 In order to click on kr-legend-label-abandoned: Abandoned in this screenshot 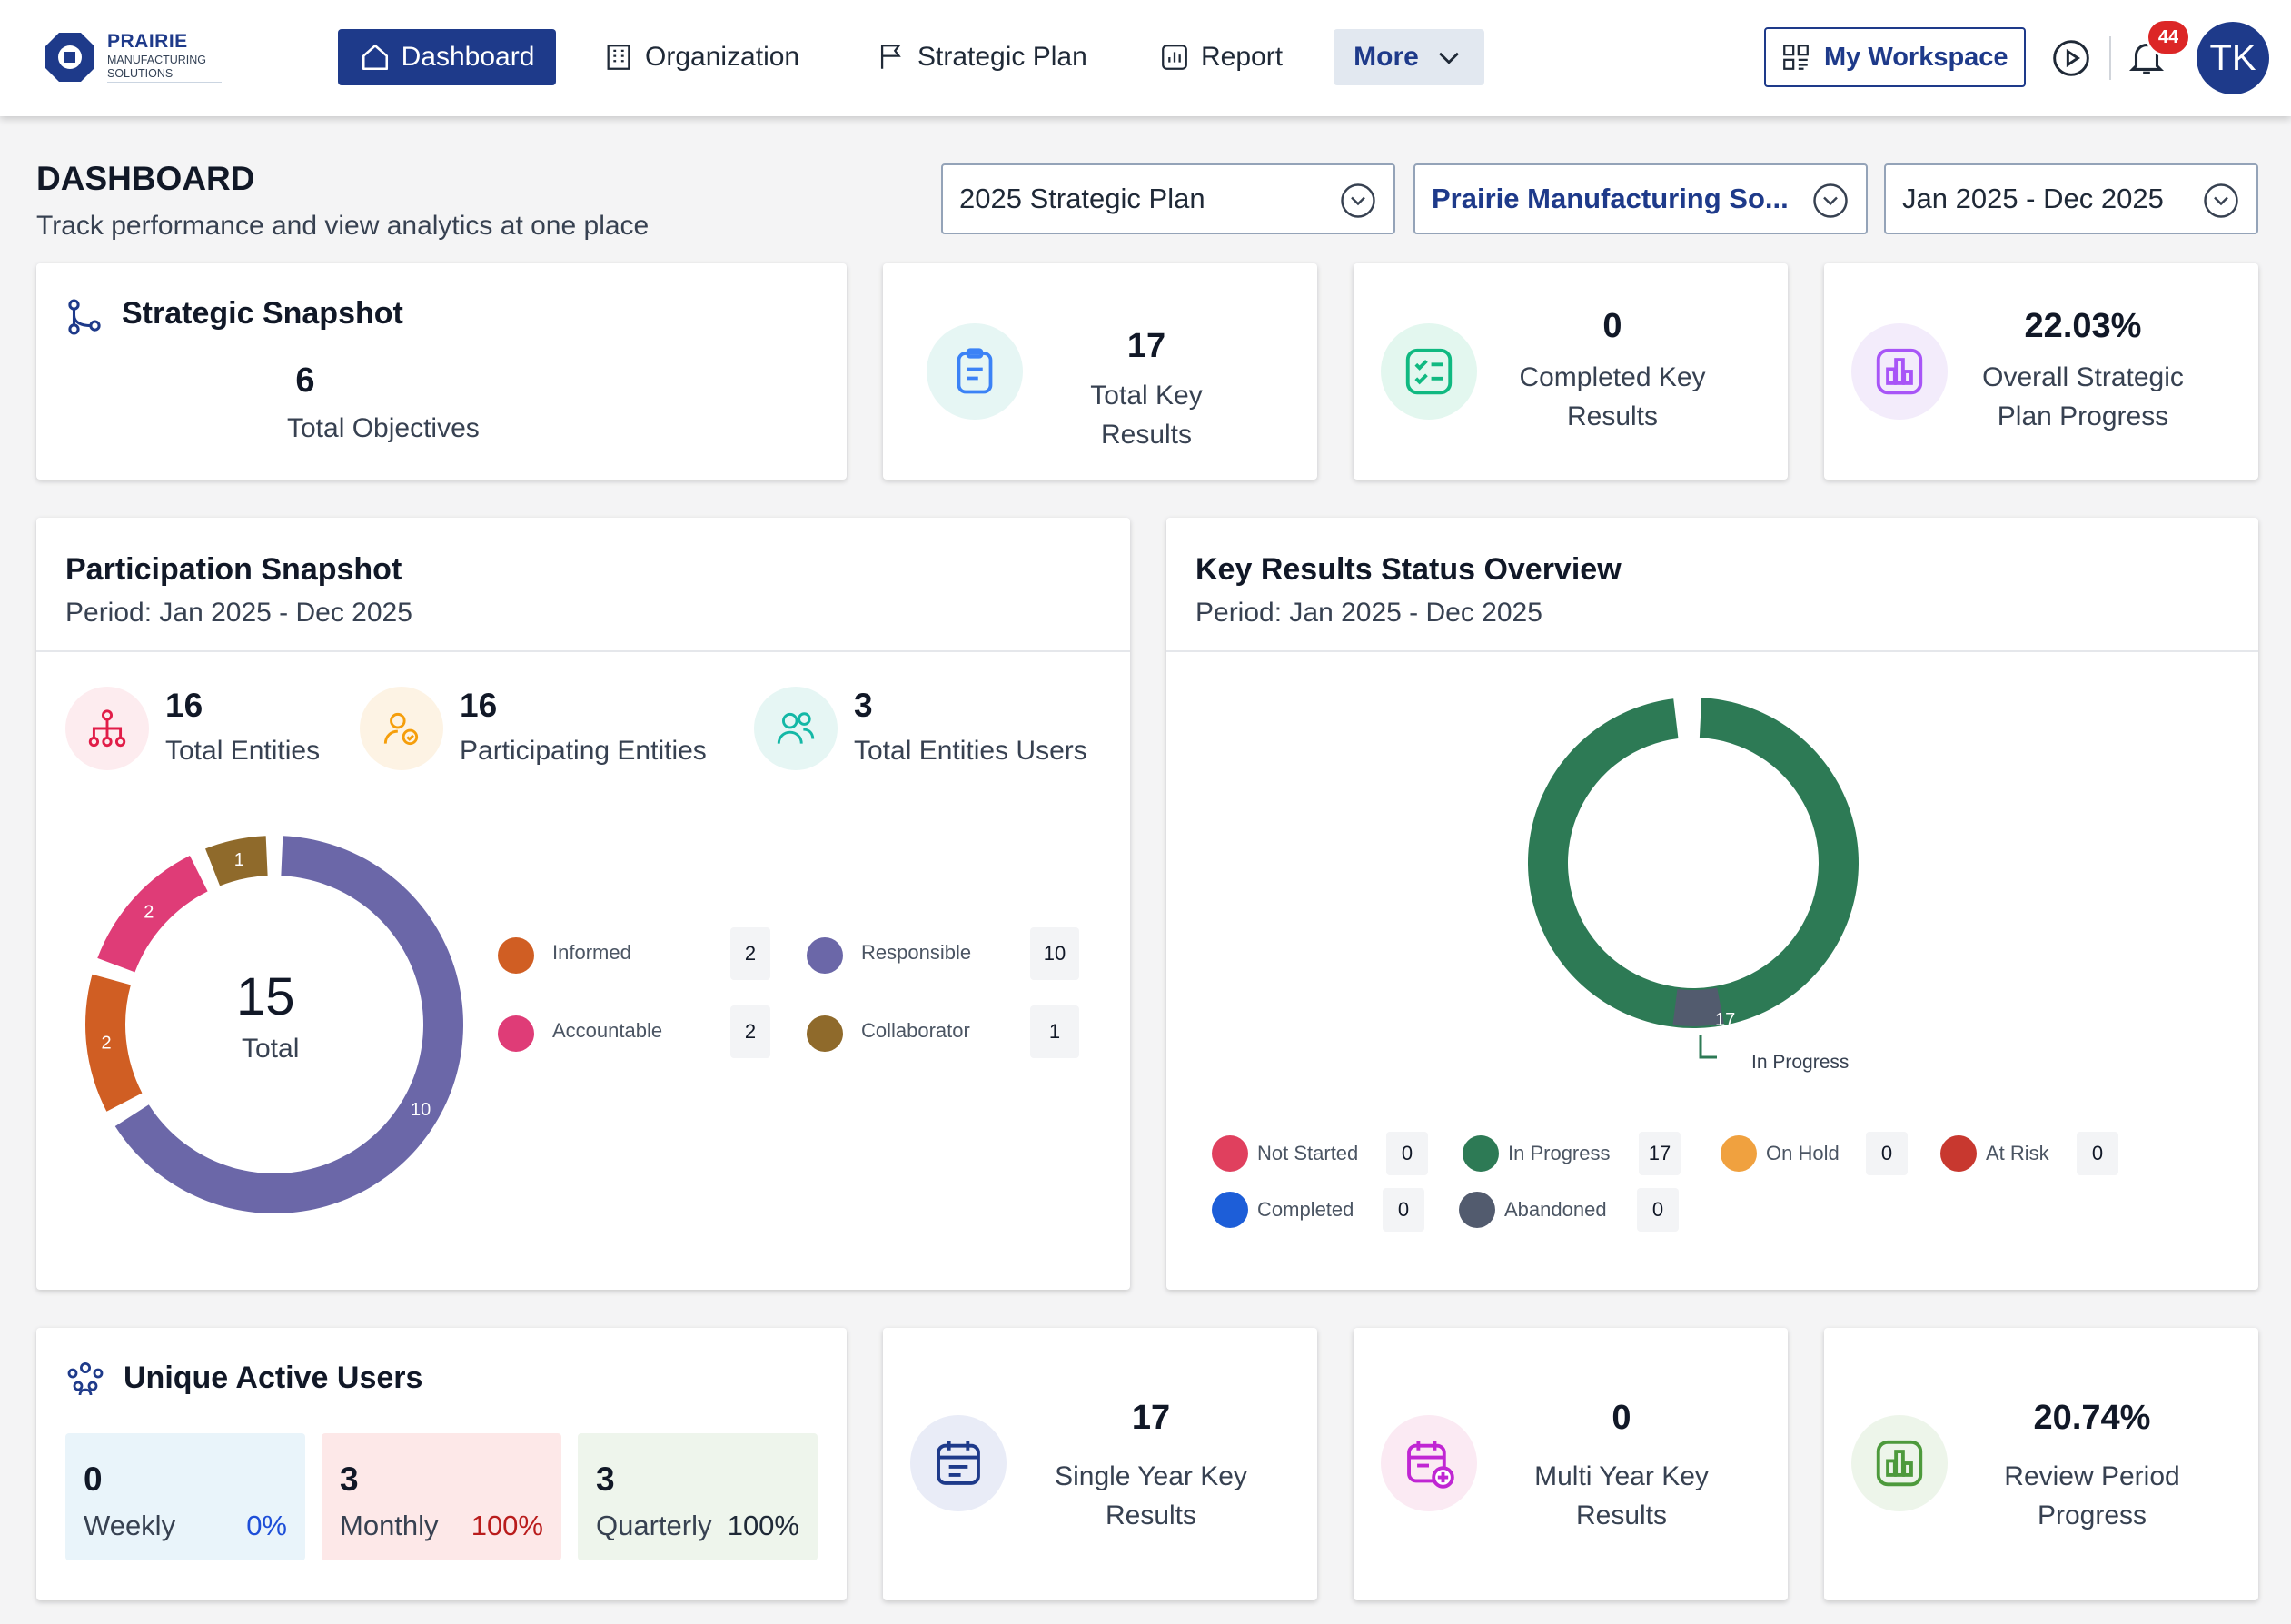, I will do `click(1555, 1209)`.